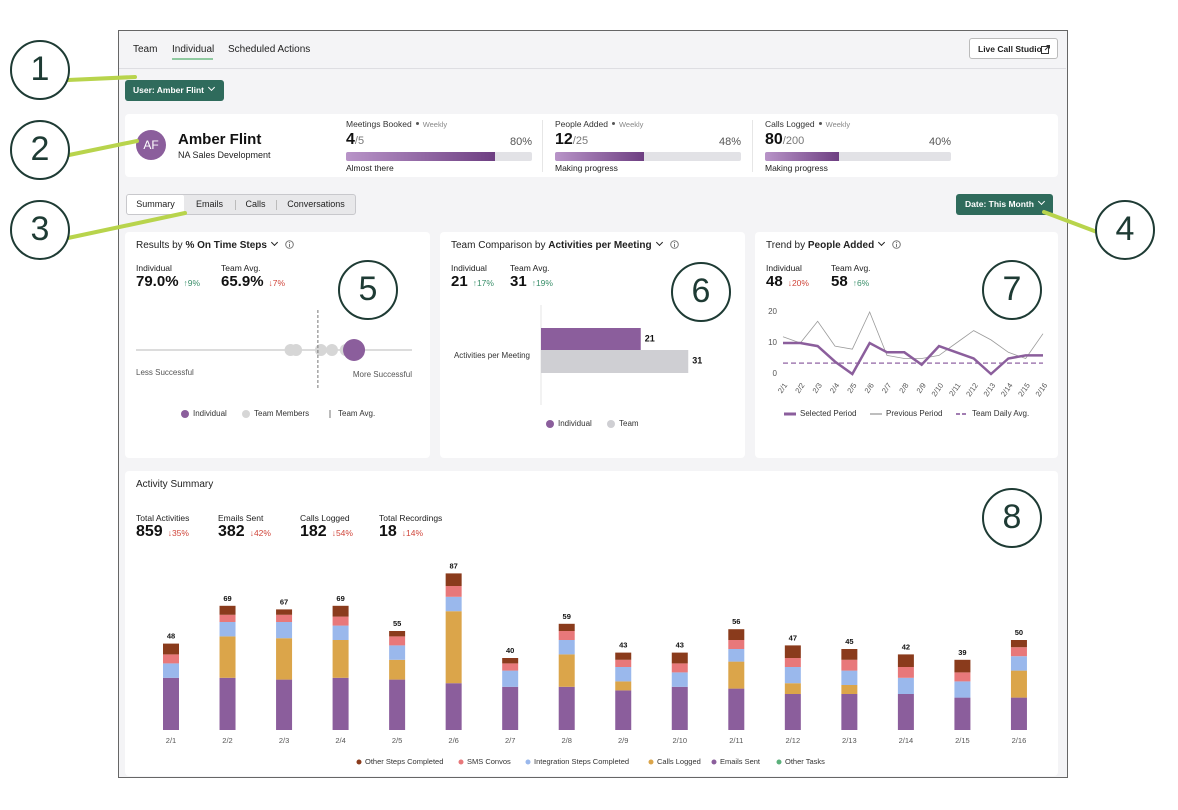 The height and width of the screenshot is (810, 1178). I want to click on legend-label: Previous Period, so click(914, 413).